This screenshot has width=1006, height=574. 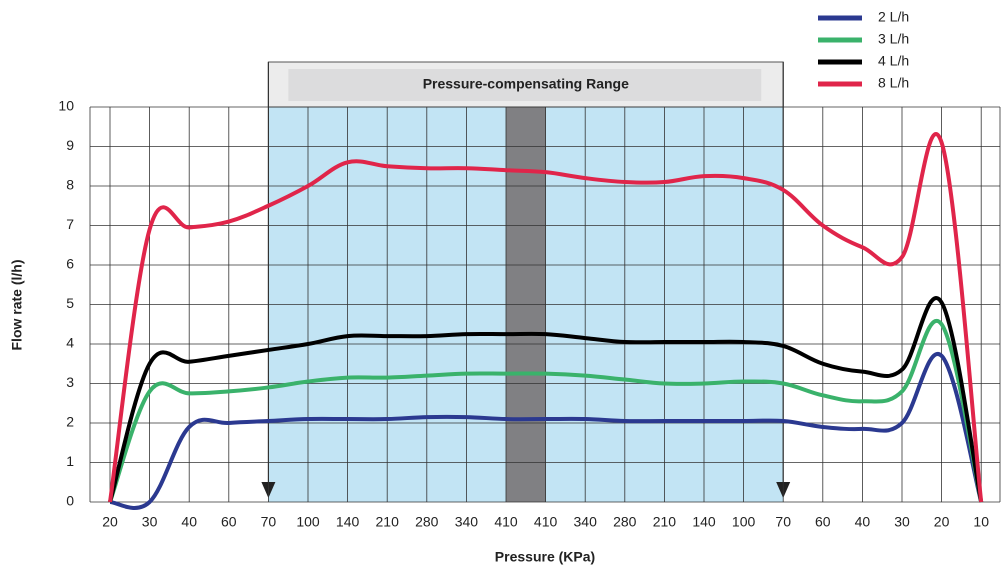 I want to click on legend-label: 8 L/h, so click(x=893, y=83).